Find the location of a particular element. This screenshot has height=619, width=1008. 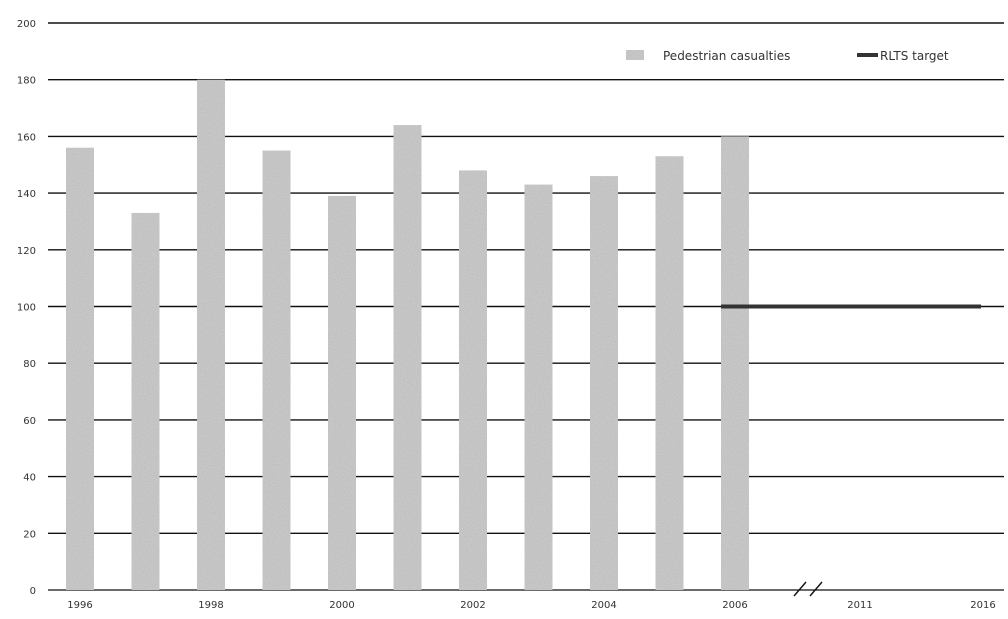

bar-1997 is located at coordinates (145, 401).